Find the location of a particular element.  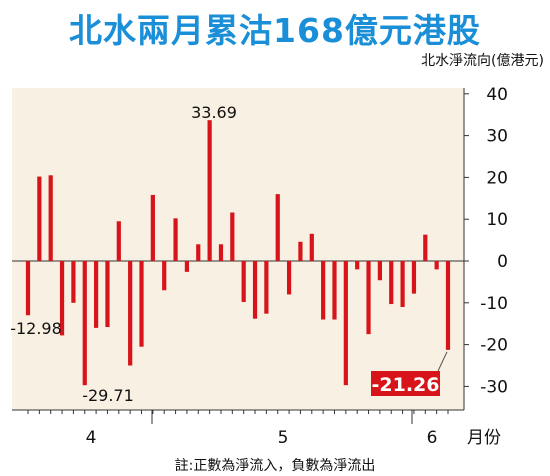

data-label: -12.98 is located at coordinates (36, 328).